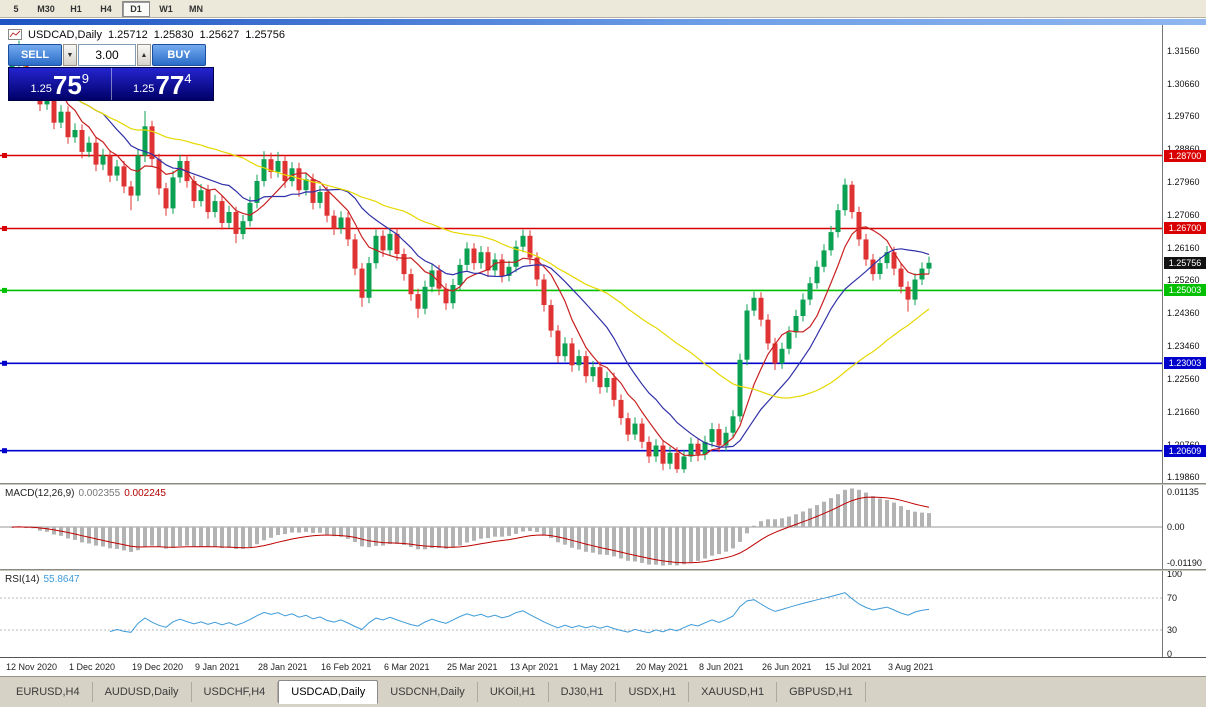 Image resolution: width=1206 pixels, height=707 pixels. What do you see at coordinates (534, 667) in the screenshot?
I see `date-label: 13 Apr 2021` at bounding box center [534, 667].